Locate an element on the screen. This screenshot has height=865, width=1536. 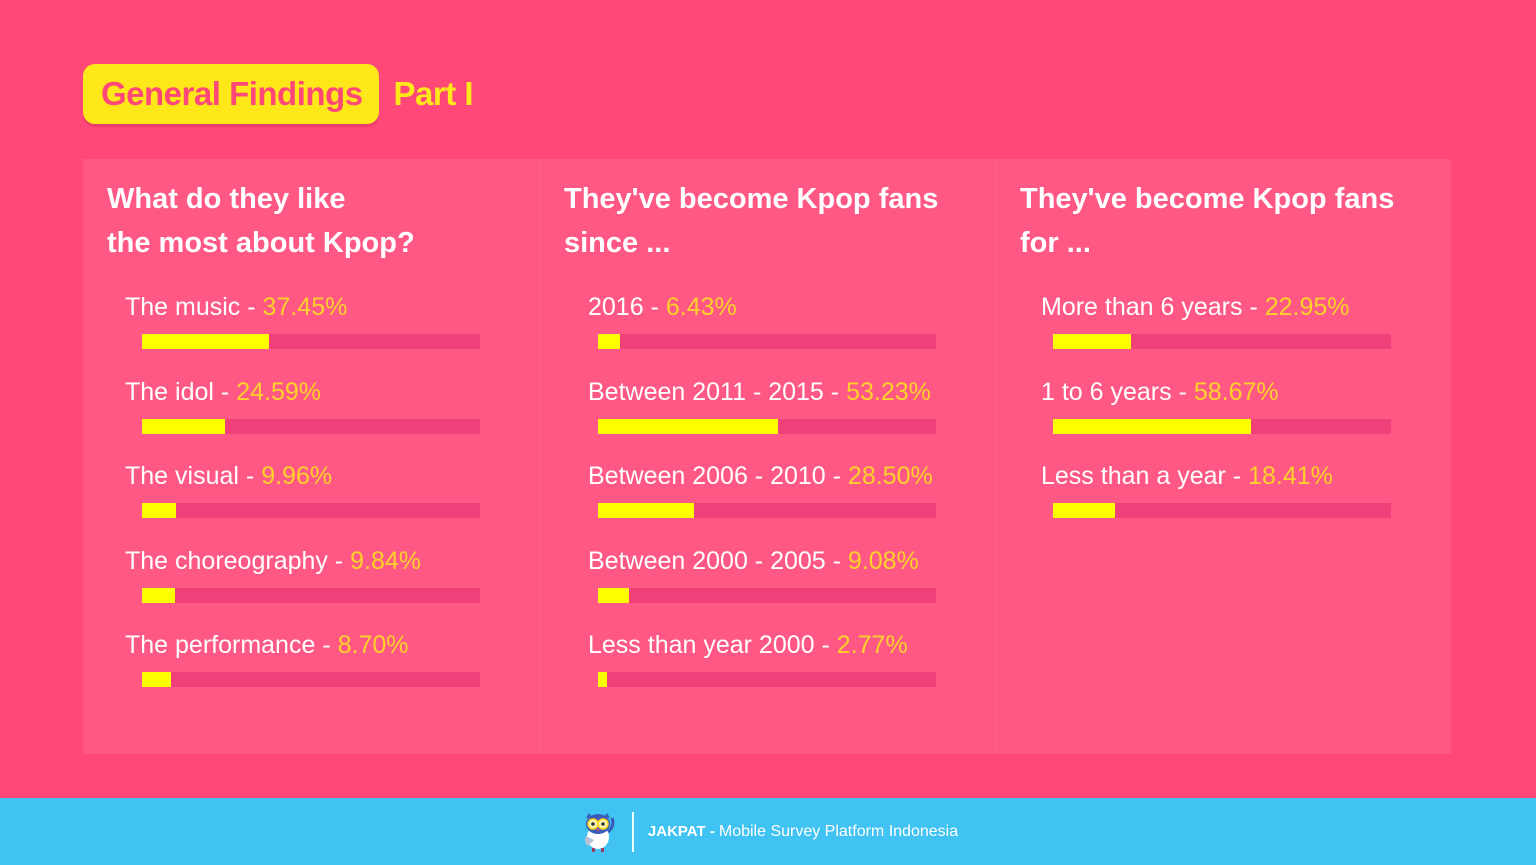
item-label: Less than a year is located at coordinates (1133, 476).